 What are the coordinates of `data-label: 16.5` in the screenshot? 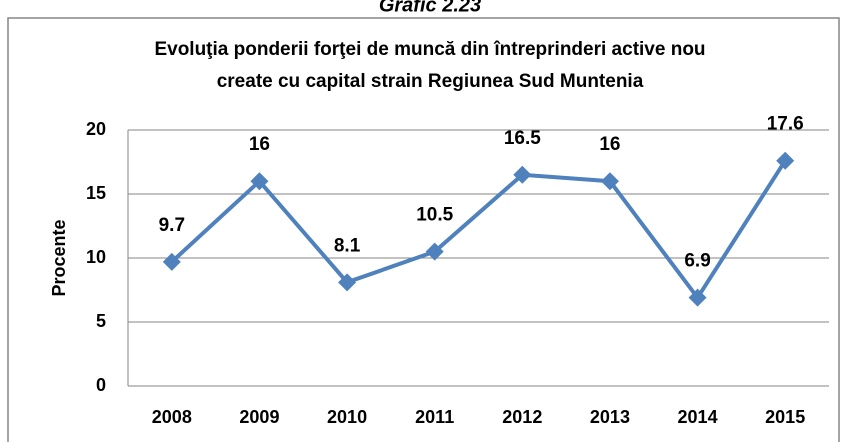 It's located at (522, 138).